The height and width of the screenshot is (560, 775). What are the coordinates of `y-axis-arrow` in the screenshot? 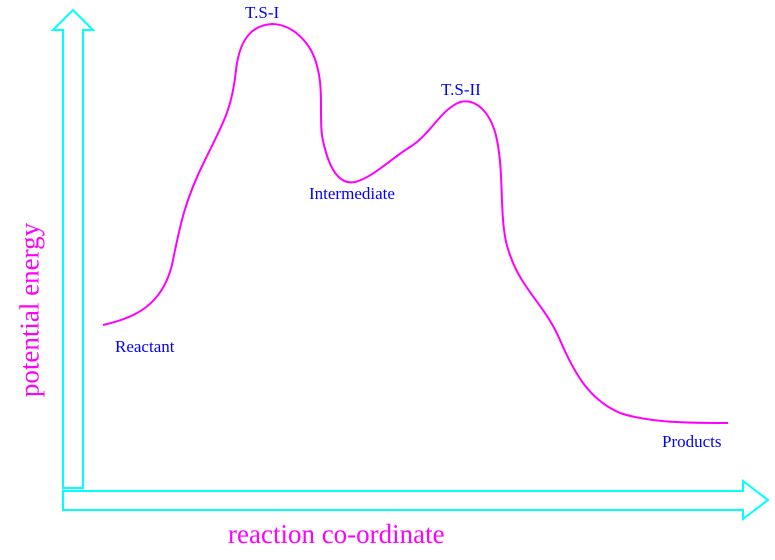 It's located at (73, 248).